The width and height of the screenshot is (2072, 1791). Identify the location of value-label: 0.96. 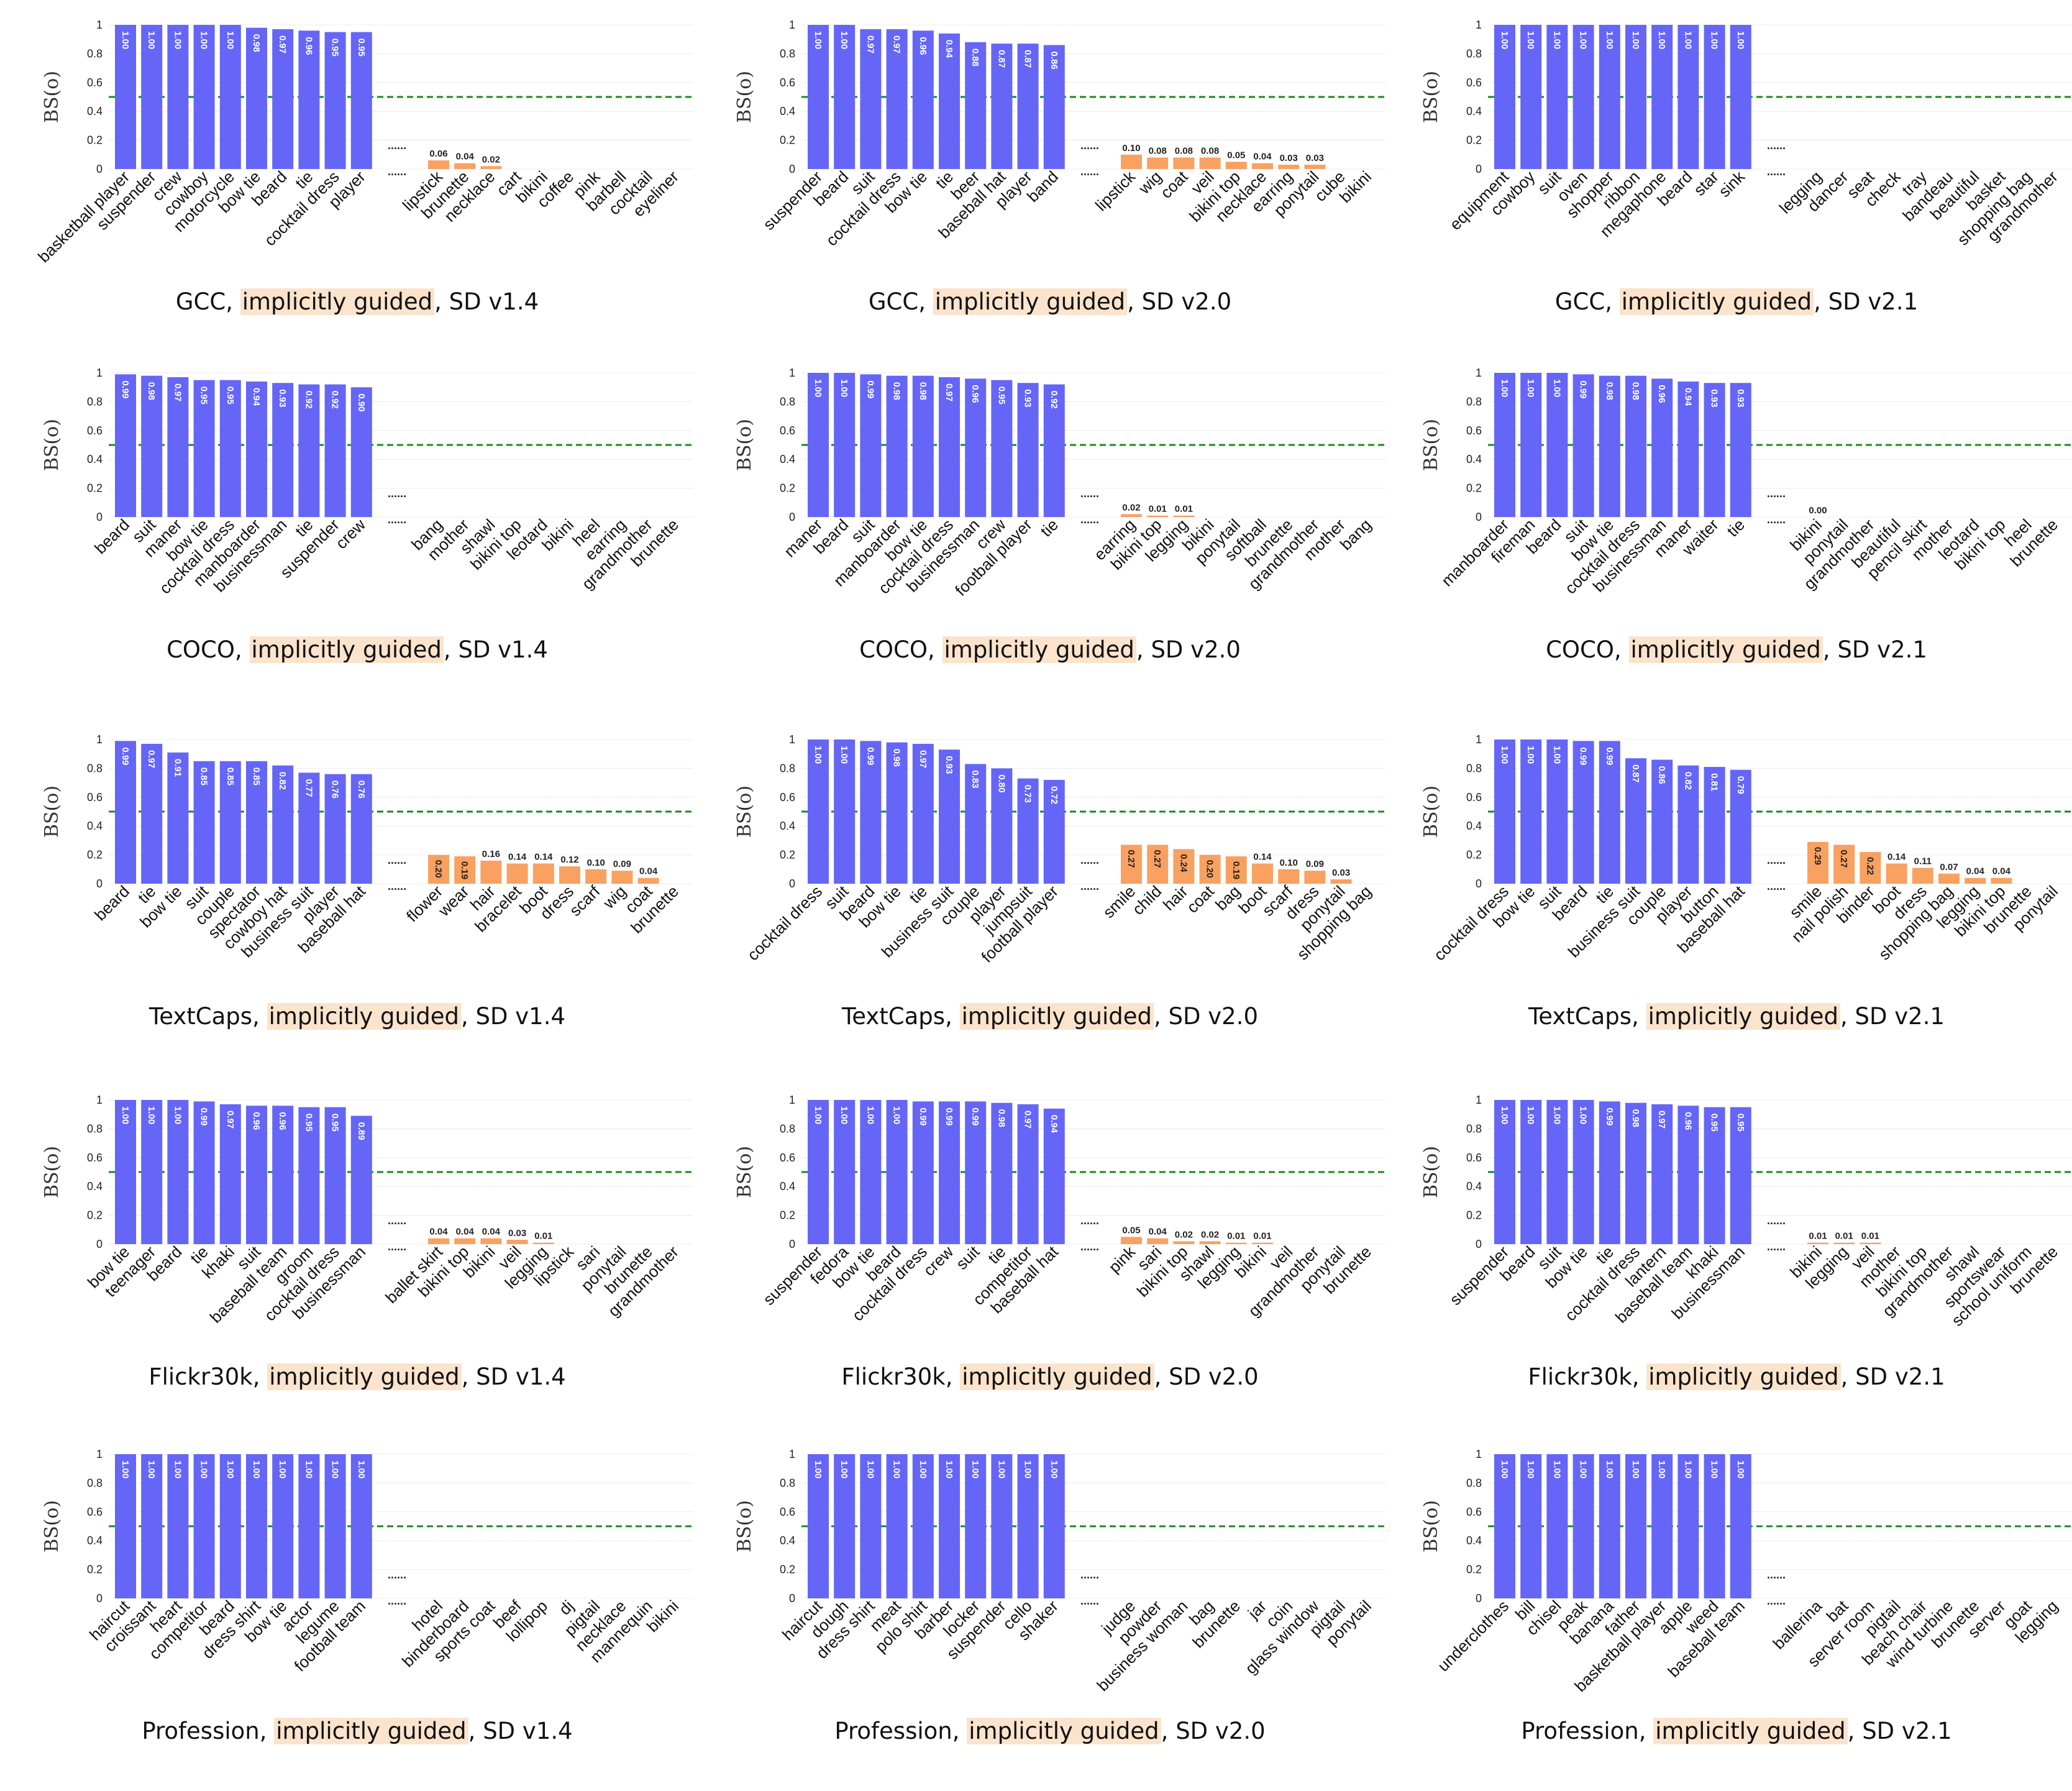
(282, 1121).